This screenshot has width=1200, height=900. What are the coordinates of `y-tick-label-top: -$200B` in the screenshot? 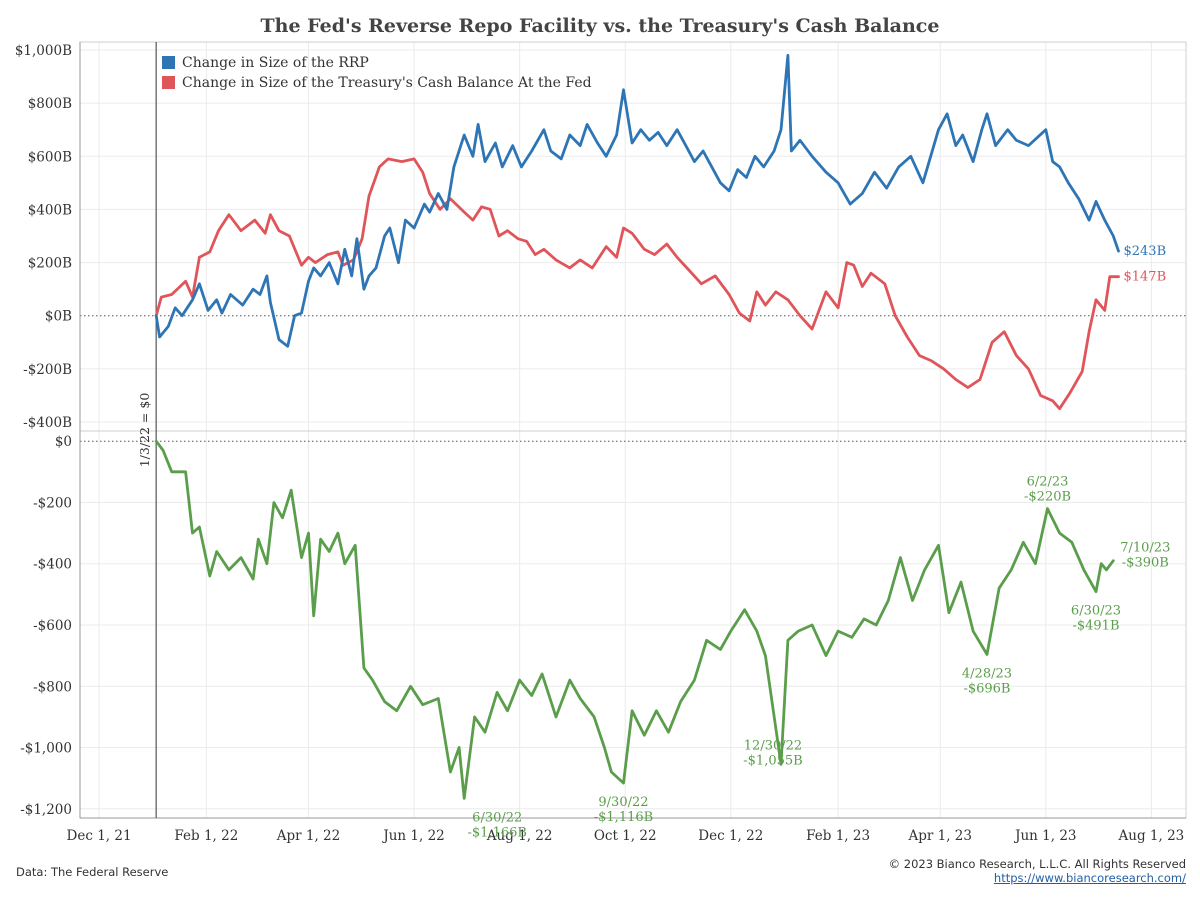 It's located at (47, 370).